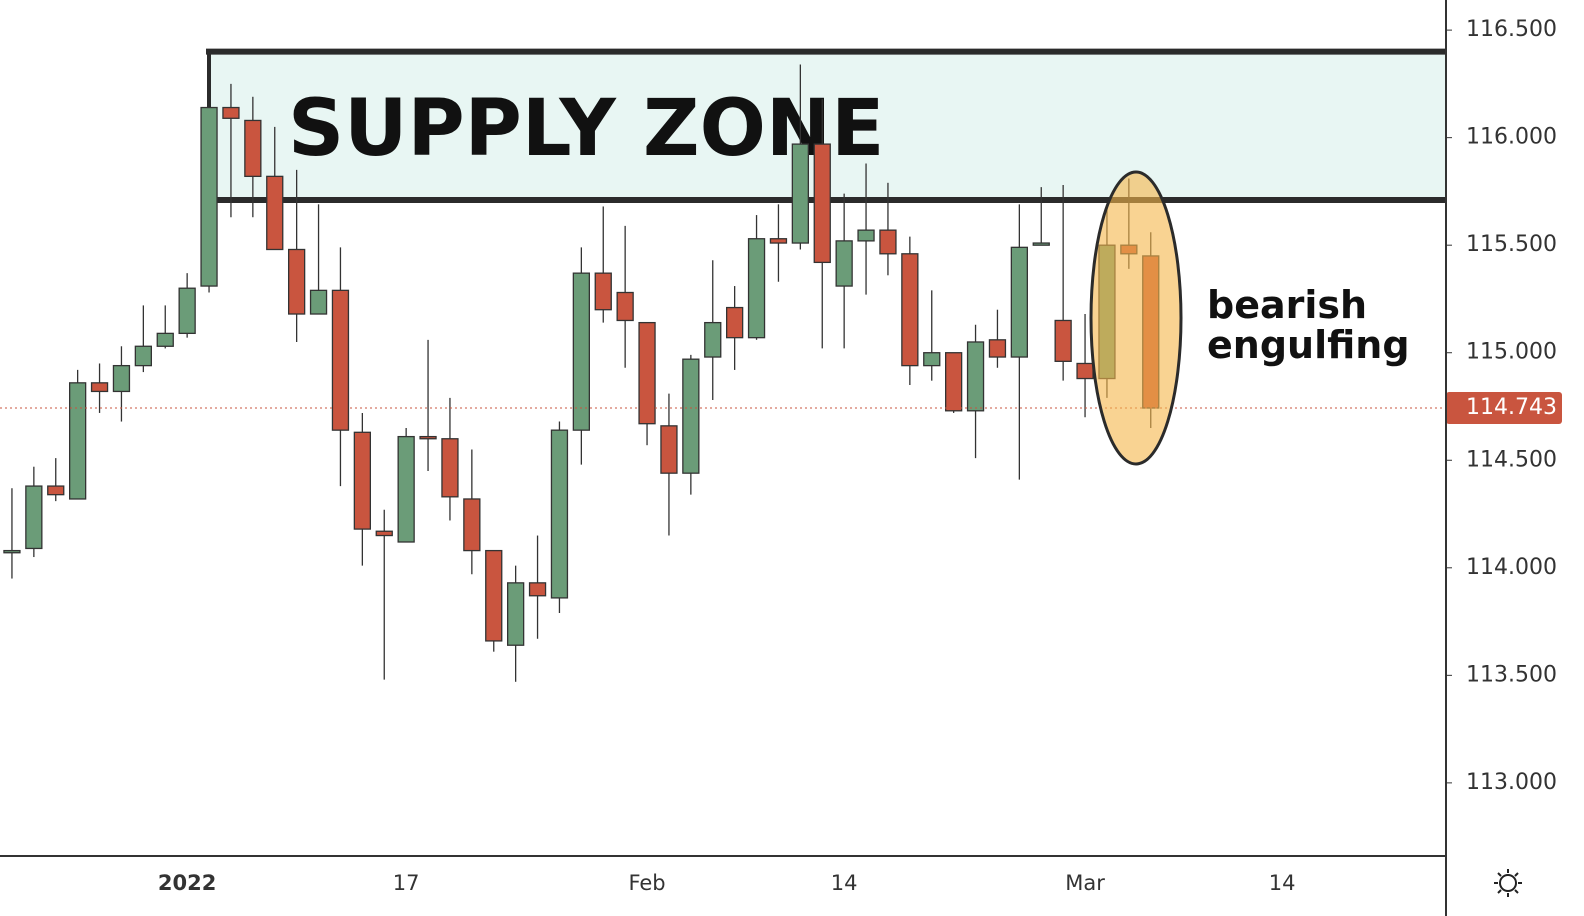 Image resolution: width=1584 pixels, height=916 pixels. I want to click on x-tick-label: 2022, so click(187, 883).